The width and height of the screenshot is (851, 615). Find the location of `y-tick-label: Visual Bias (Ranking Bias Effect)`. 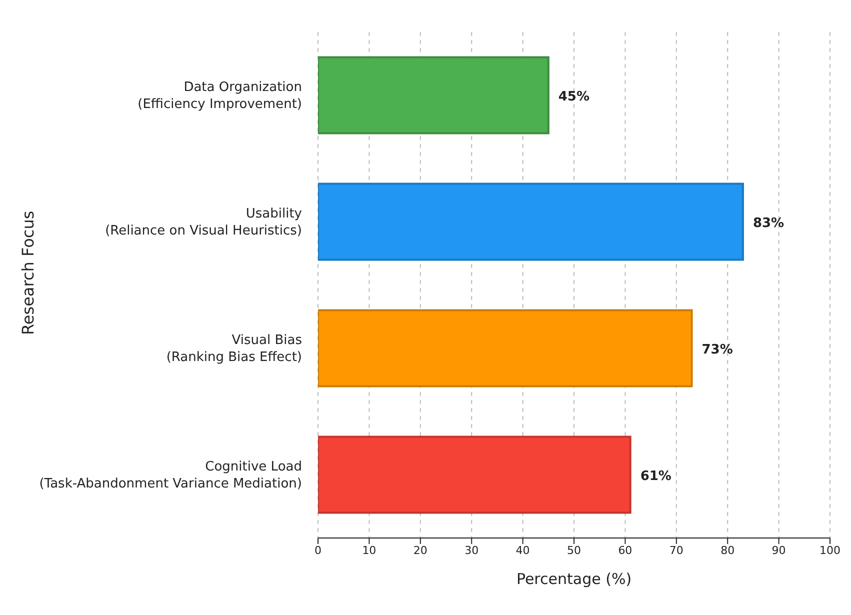

y-tick-label: Visual Bias (Ranking Bias Effect) is located at coordinates (234, 348).